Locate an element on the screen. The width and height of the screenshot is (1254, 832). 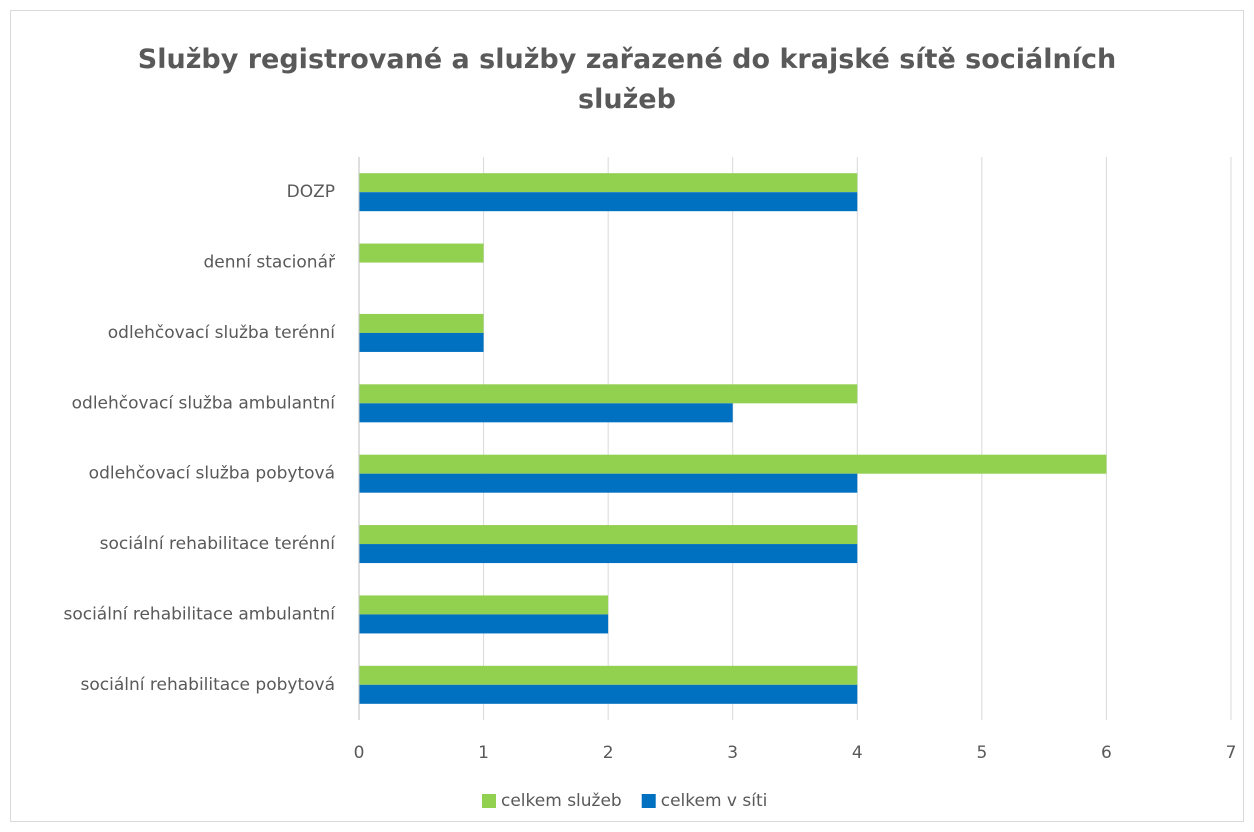
x-tick-label: 3 is located at coordinates (732, 753).